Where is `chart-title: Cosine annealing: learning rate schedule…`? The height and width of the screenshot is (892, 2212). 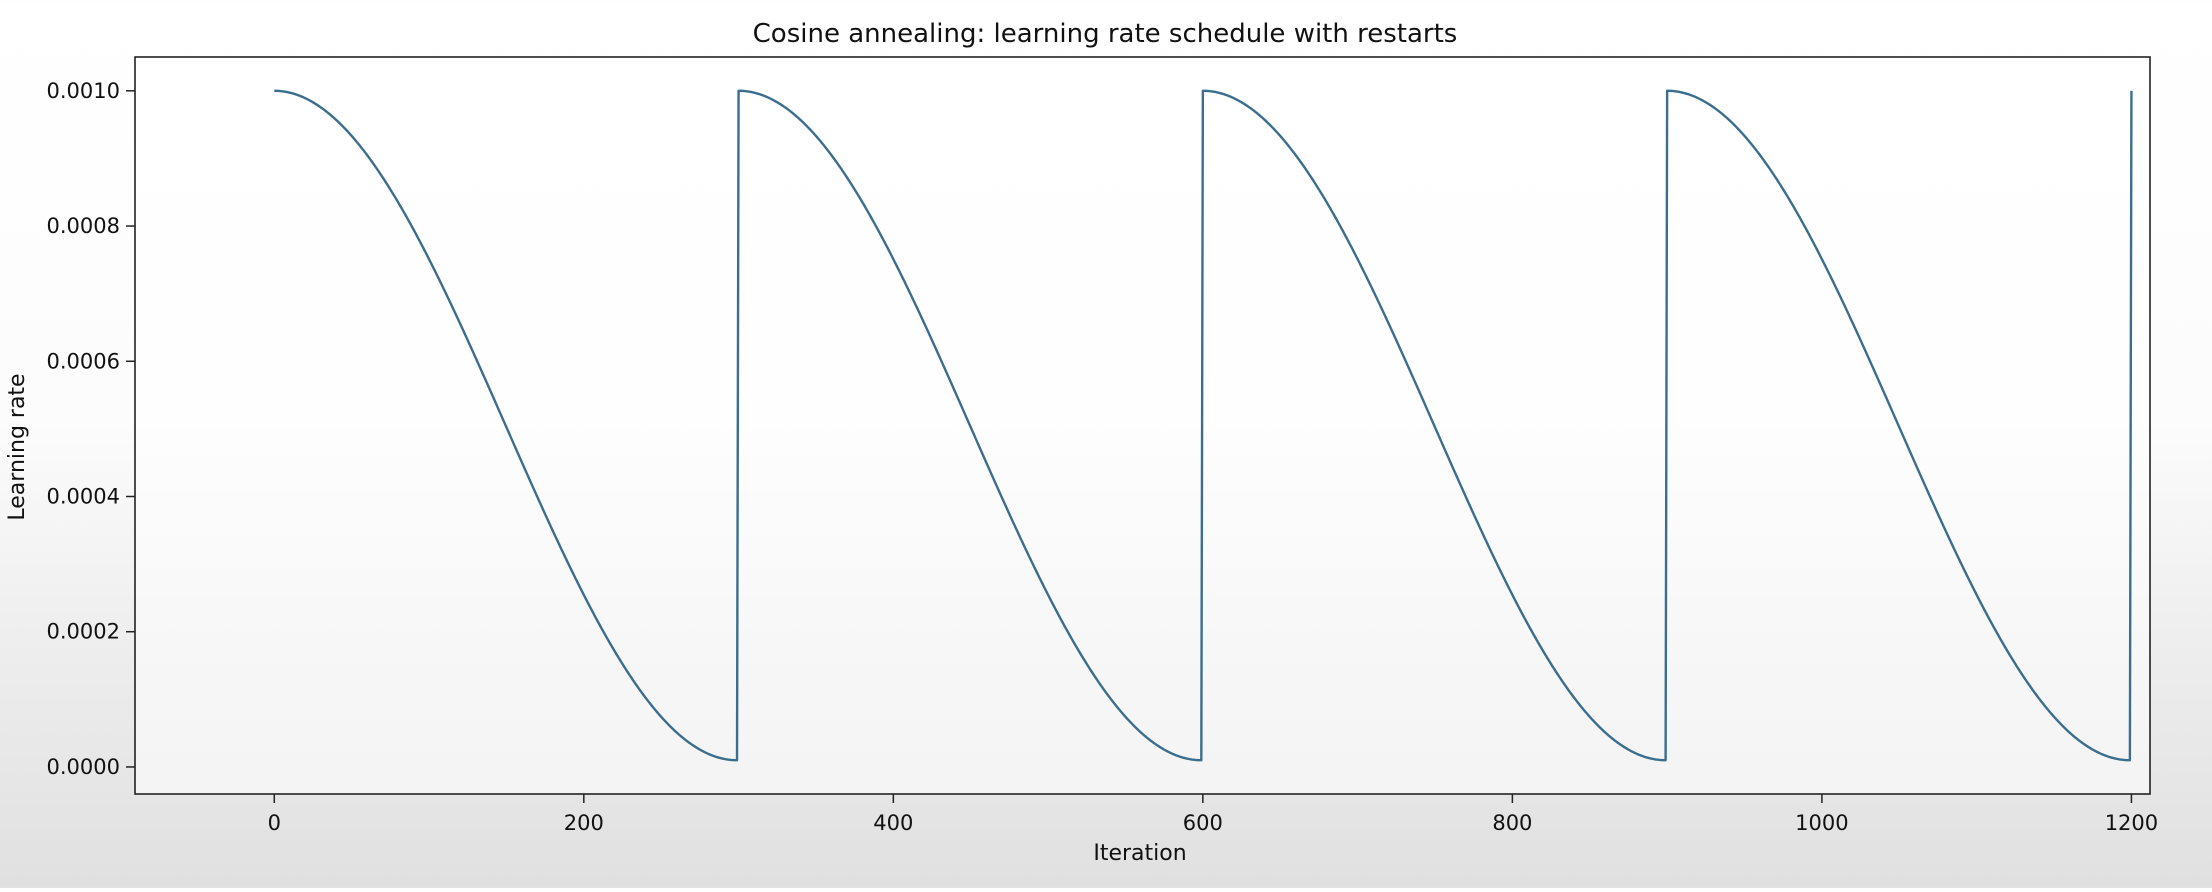
chart-title: Cosine annealing: learning rate schedule… is located at coordinates (1105, 34).